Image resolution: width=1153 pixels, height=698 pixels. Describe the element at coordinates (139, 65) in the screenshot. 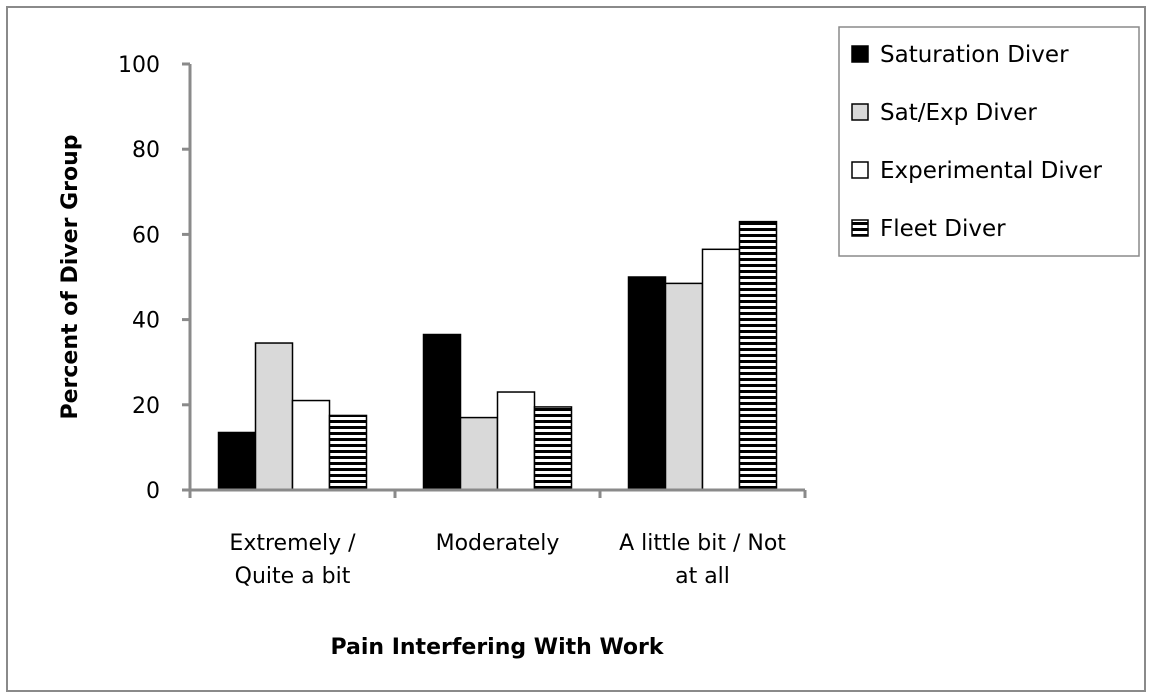

I see `y-tick-label: 100` at that location.